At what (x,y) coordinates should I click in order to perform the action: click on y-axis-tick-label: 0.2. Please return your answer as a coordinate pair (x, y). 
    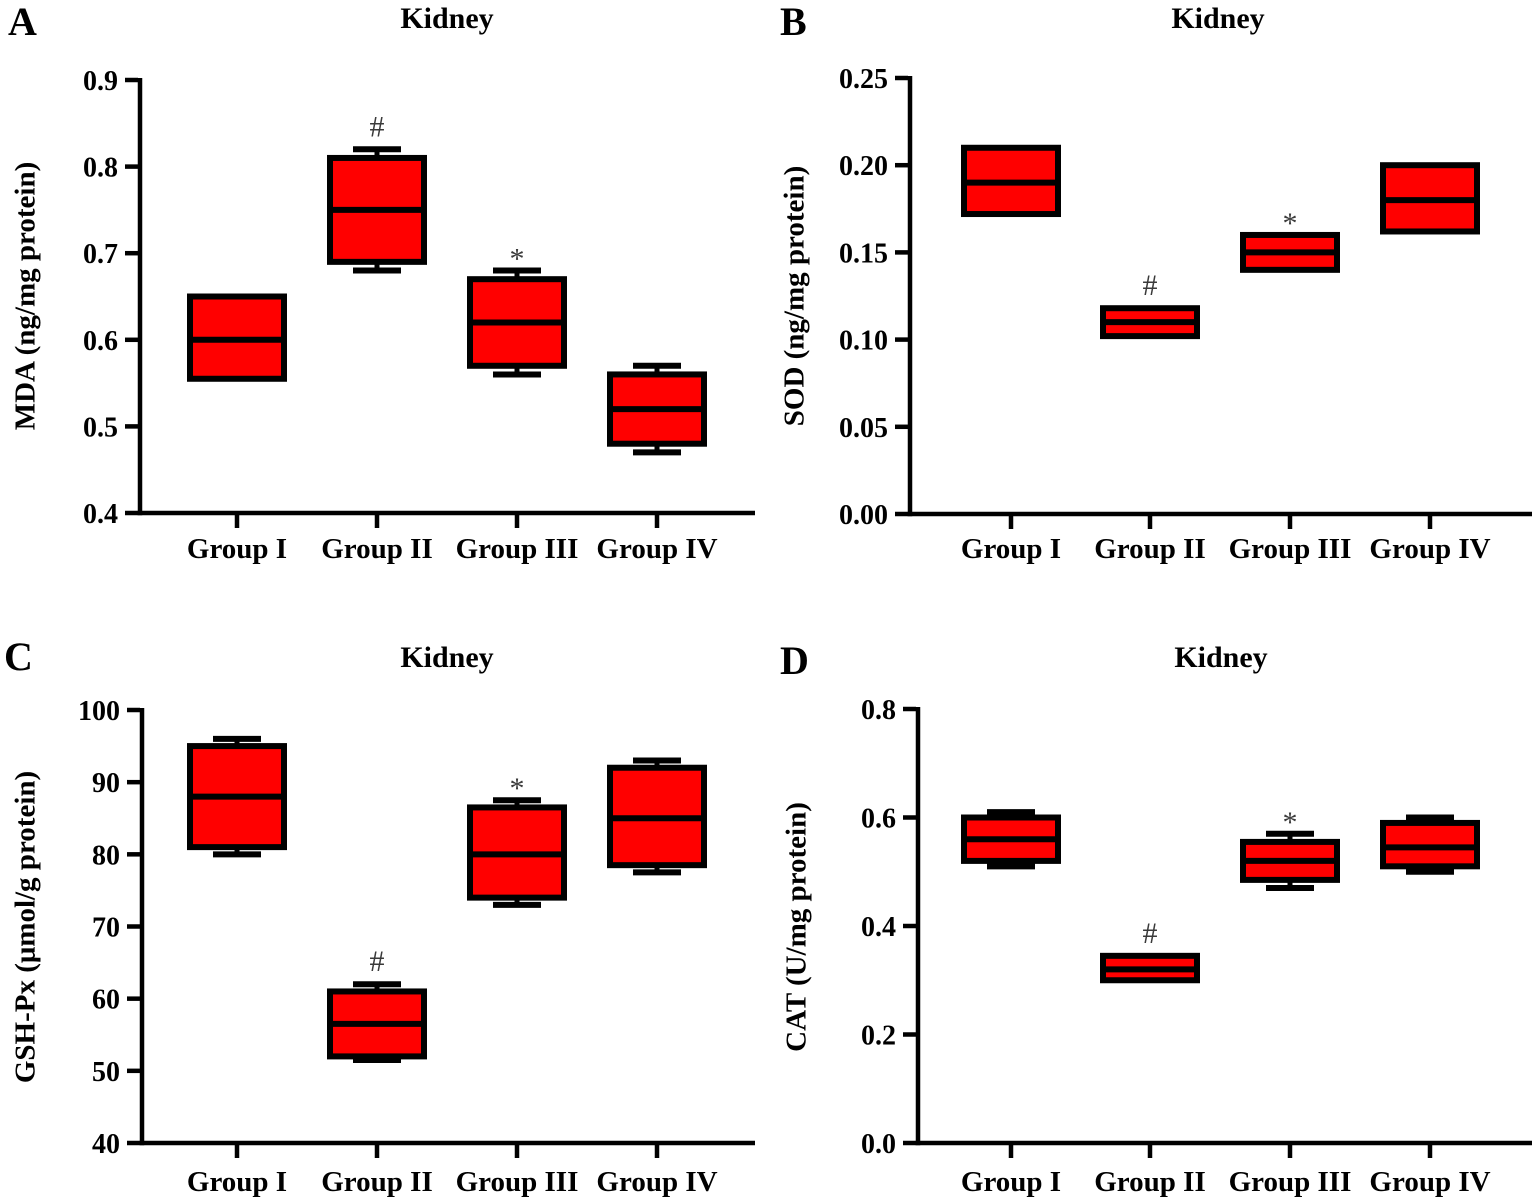
    Looking at the image, I should click on (878, 1036).